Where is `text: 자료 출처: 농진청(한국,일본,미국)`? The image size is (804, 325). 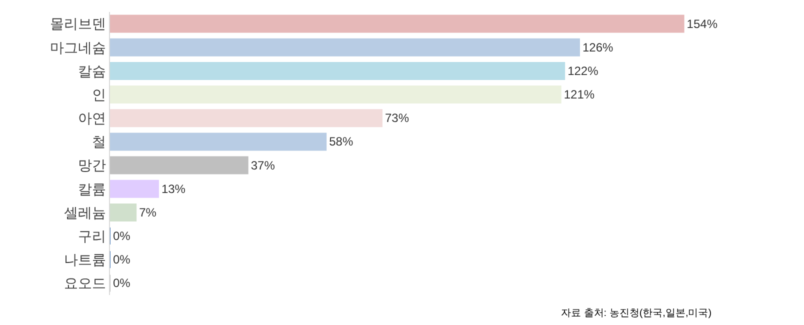 text: 자료 출처: 농진청(한국,일본,미국) is located at coordinates (636, 313).